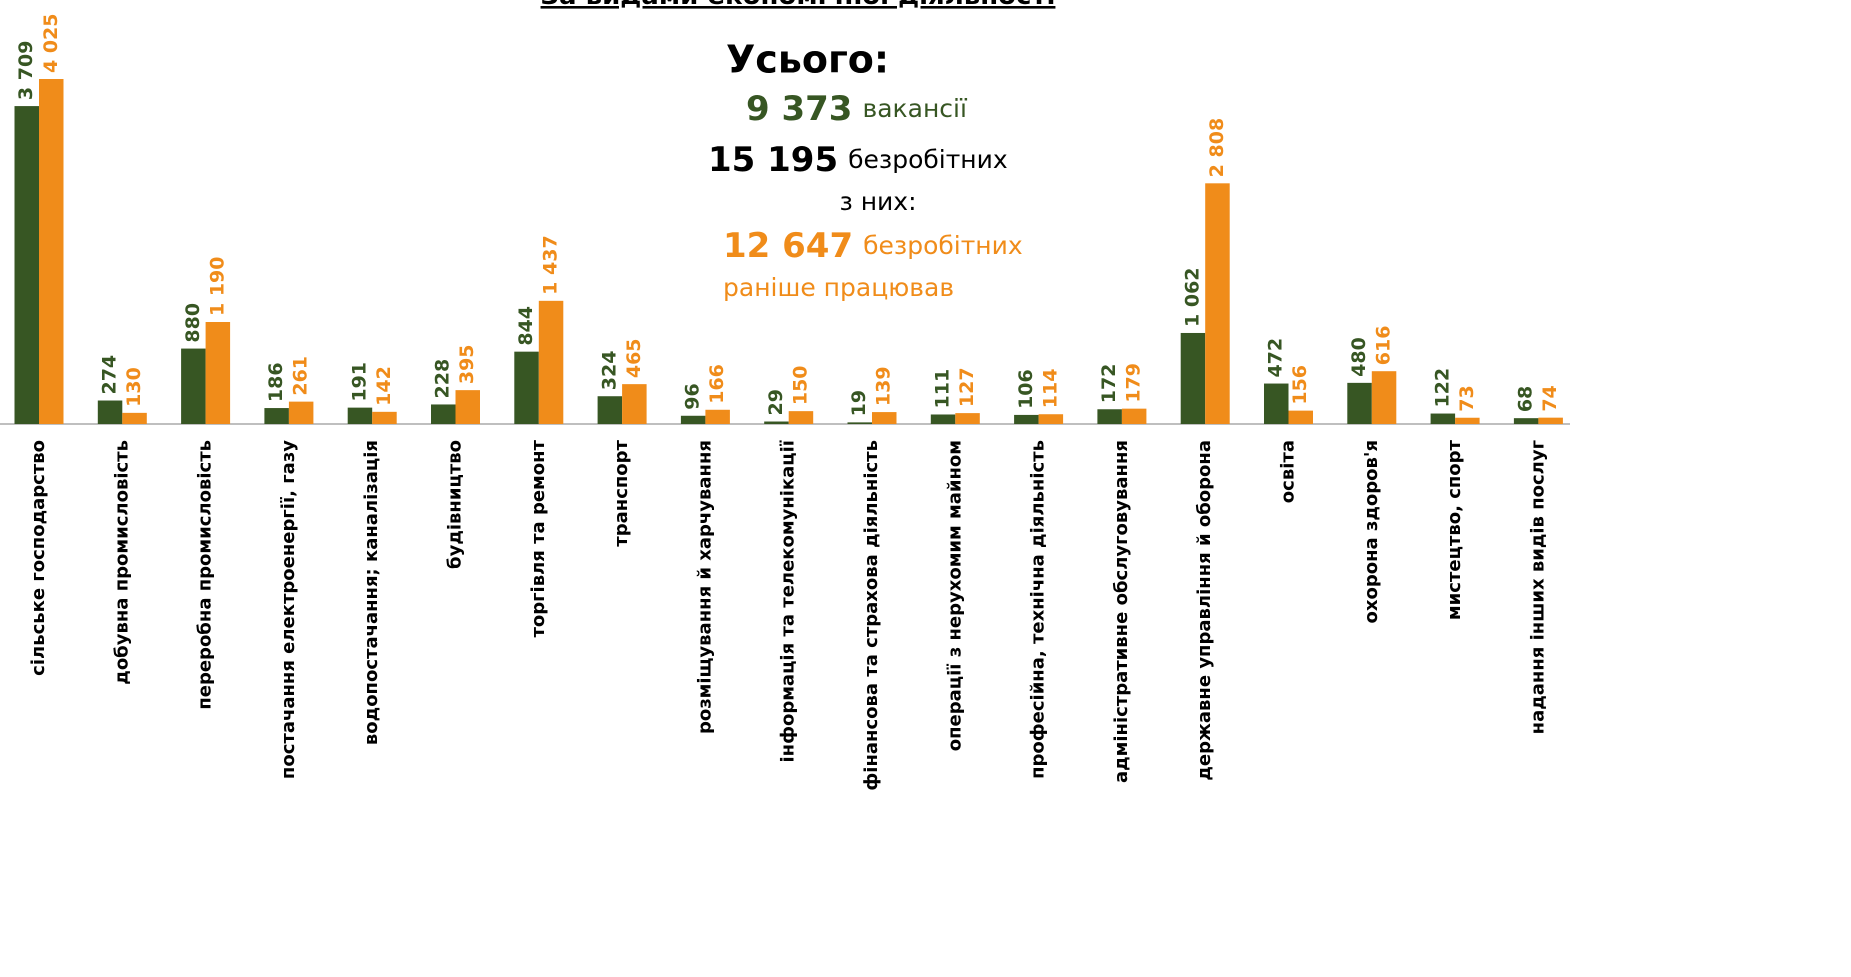 The height and width of the screenshot is (977, 1851). What do you see at coordinates (717, 384) in the screenshot?
I see `value-label: 166` at bounding box center [717, 384].